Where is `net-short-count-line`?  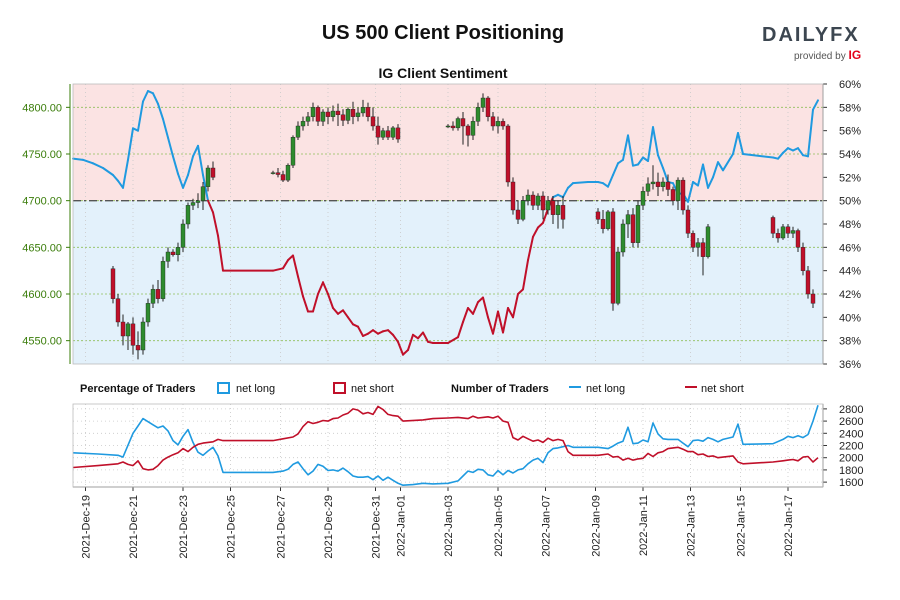 net-short-count-line is located at coordinates (445, 438).